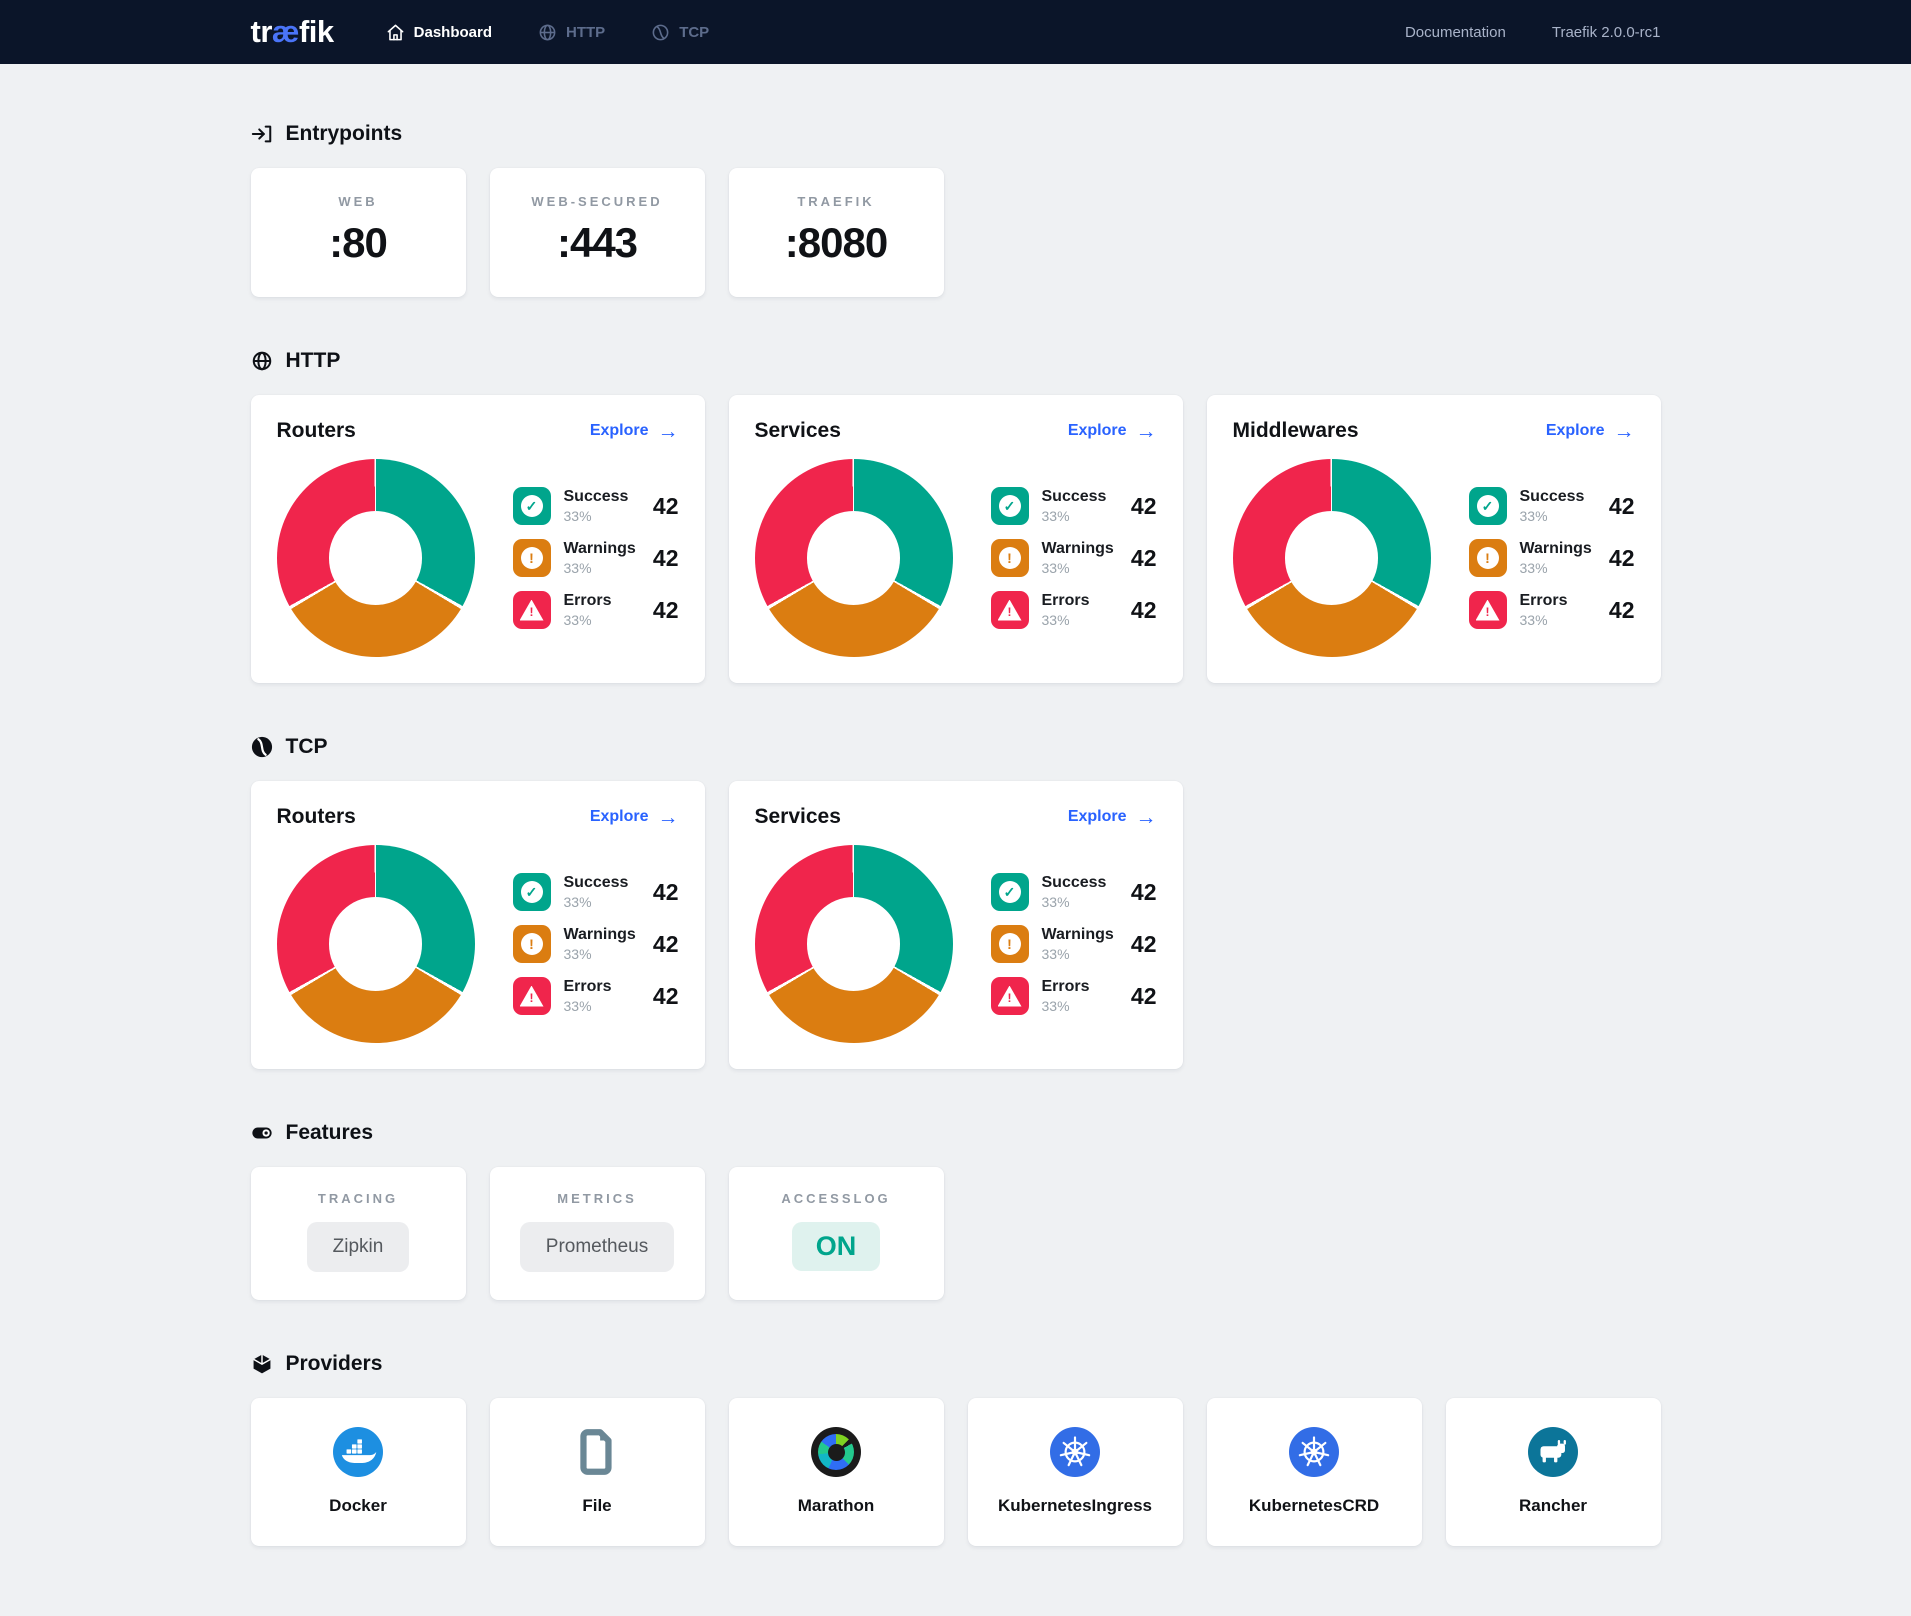  I want to click on provider-card-kubernetes-crd: KubernetesCRD, so click(1314, 1472).